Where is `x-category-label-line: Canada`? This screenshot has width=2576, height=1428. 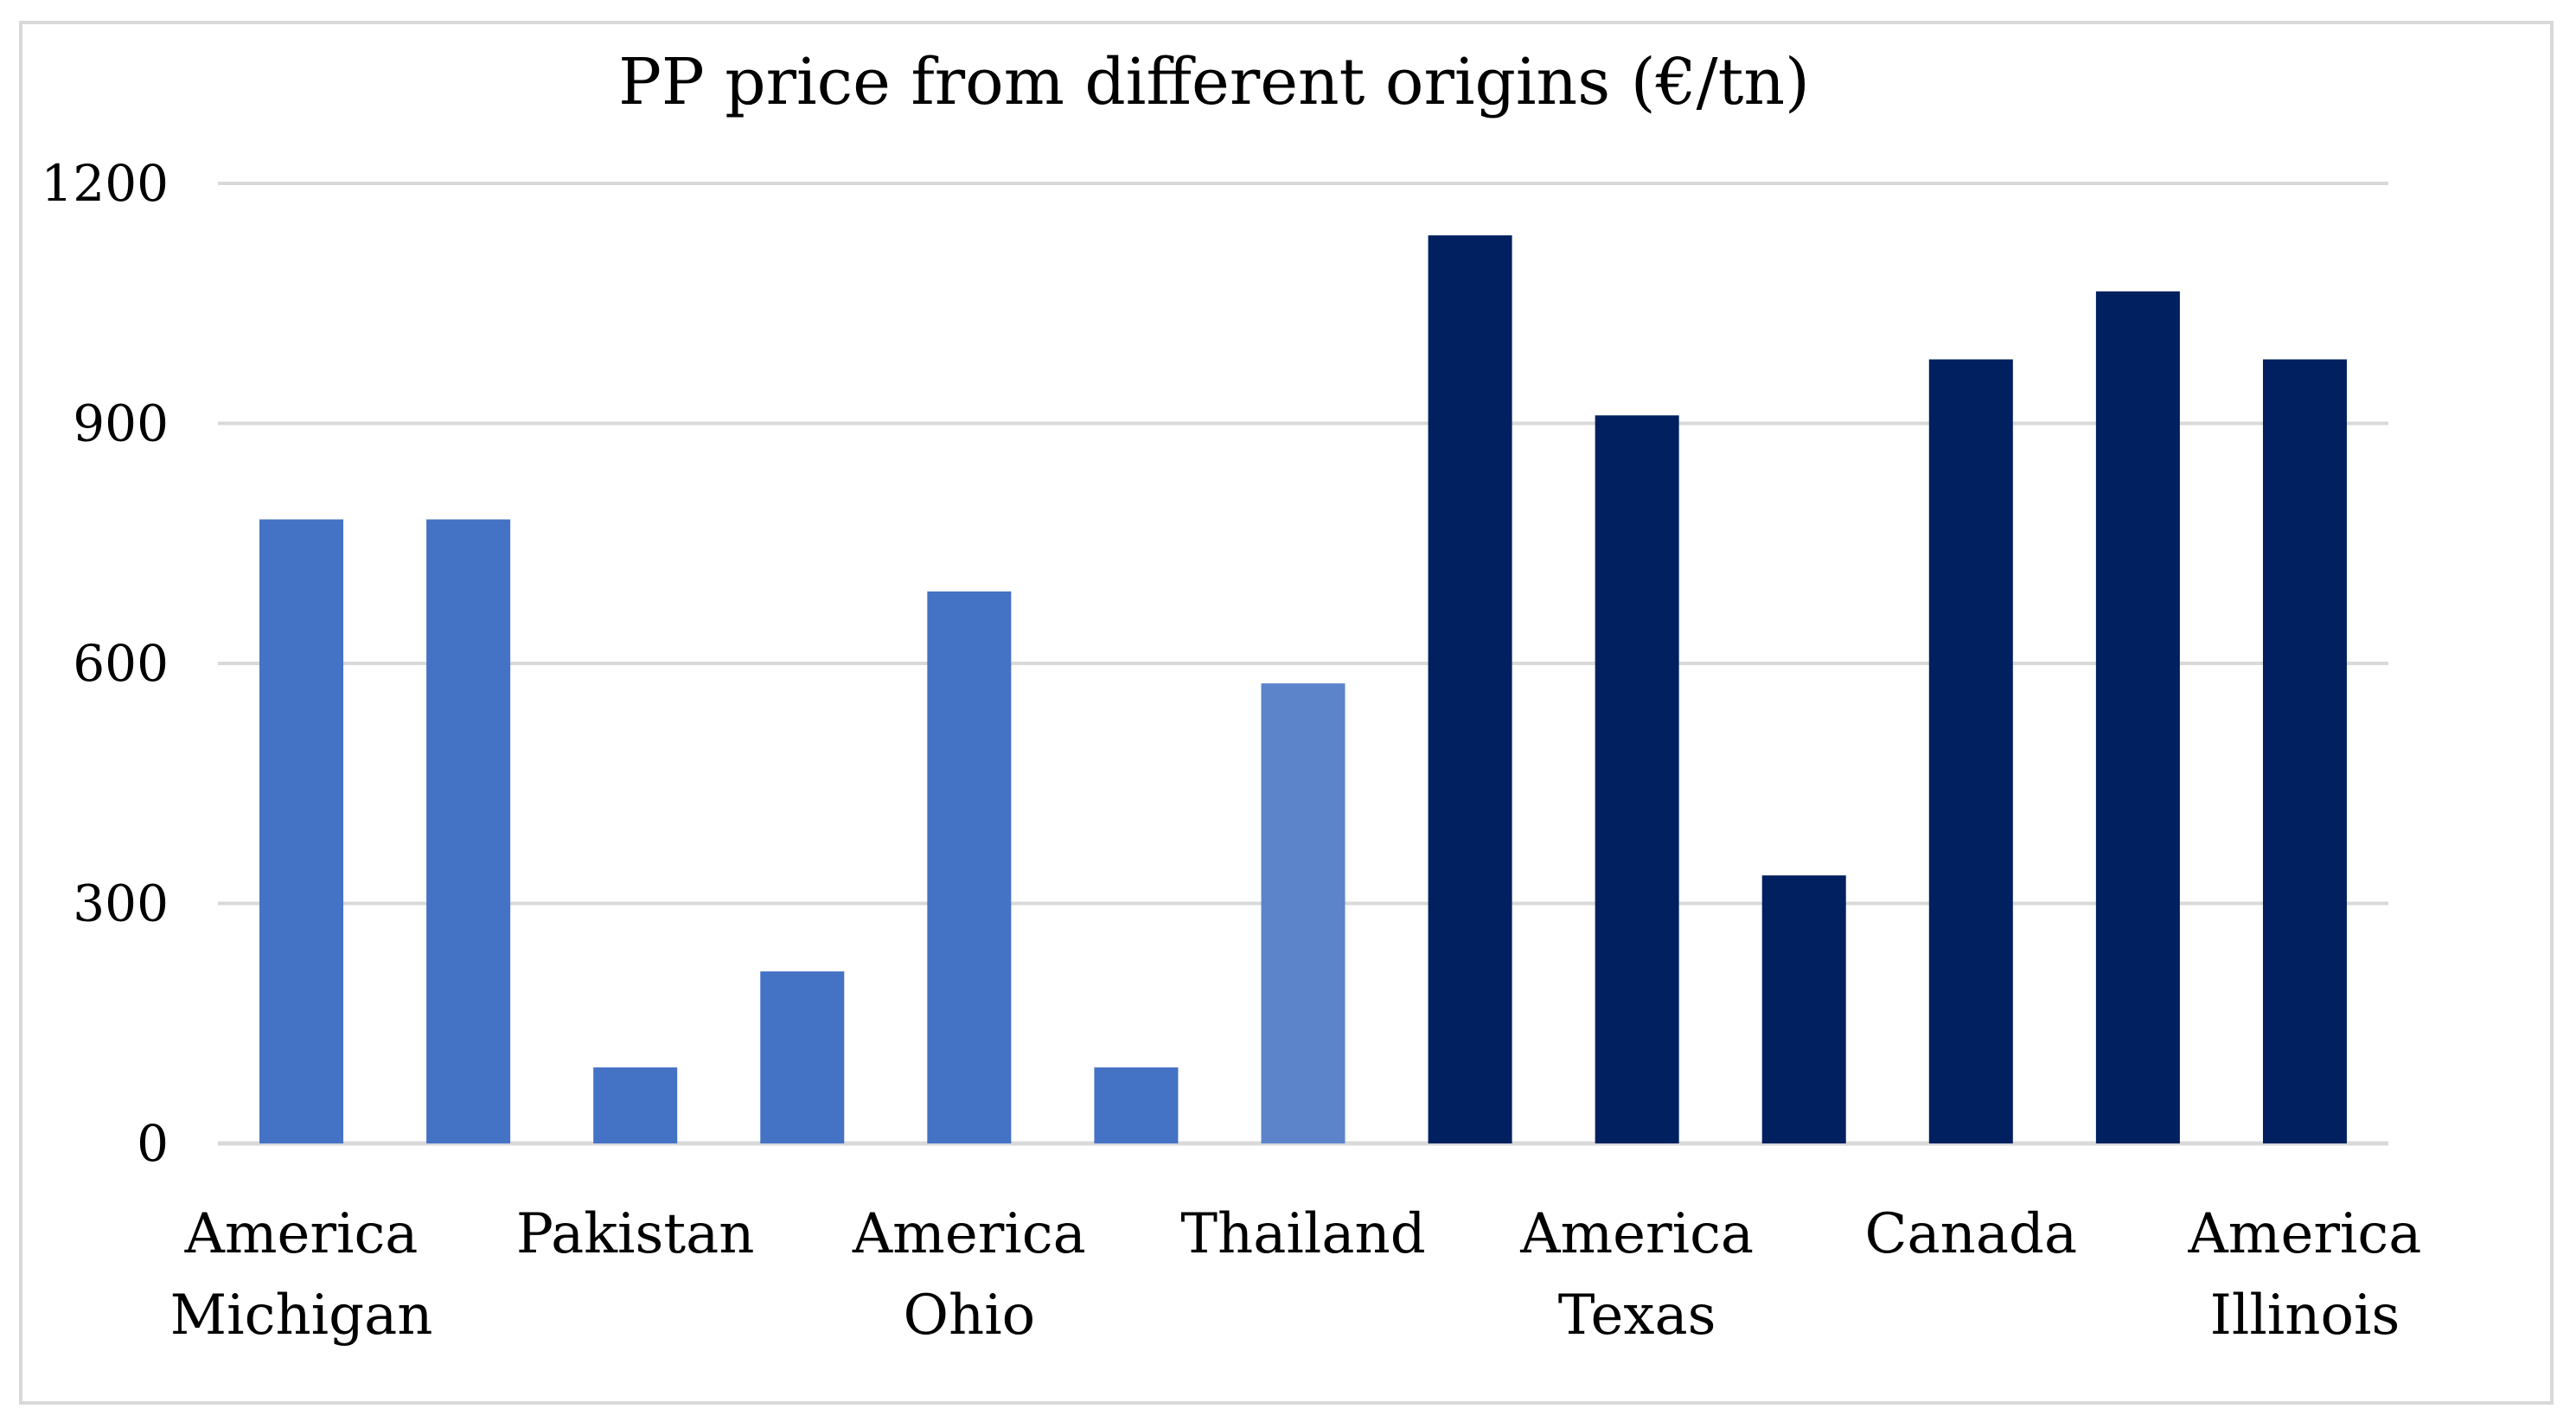 x-category-label-line: Canada is located at coordinates (1971, 1234).